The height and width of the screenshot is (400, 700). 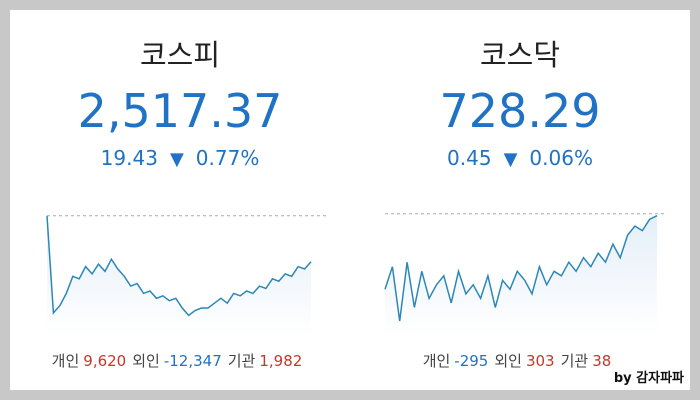 I want to click on investors: 개인 9,620 외인 -12,347 기관 1,982, so click(x=180, y=360).